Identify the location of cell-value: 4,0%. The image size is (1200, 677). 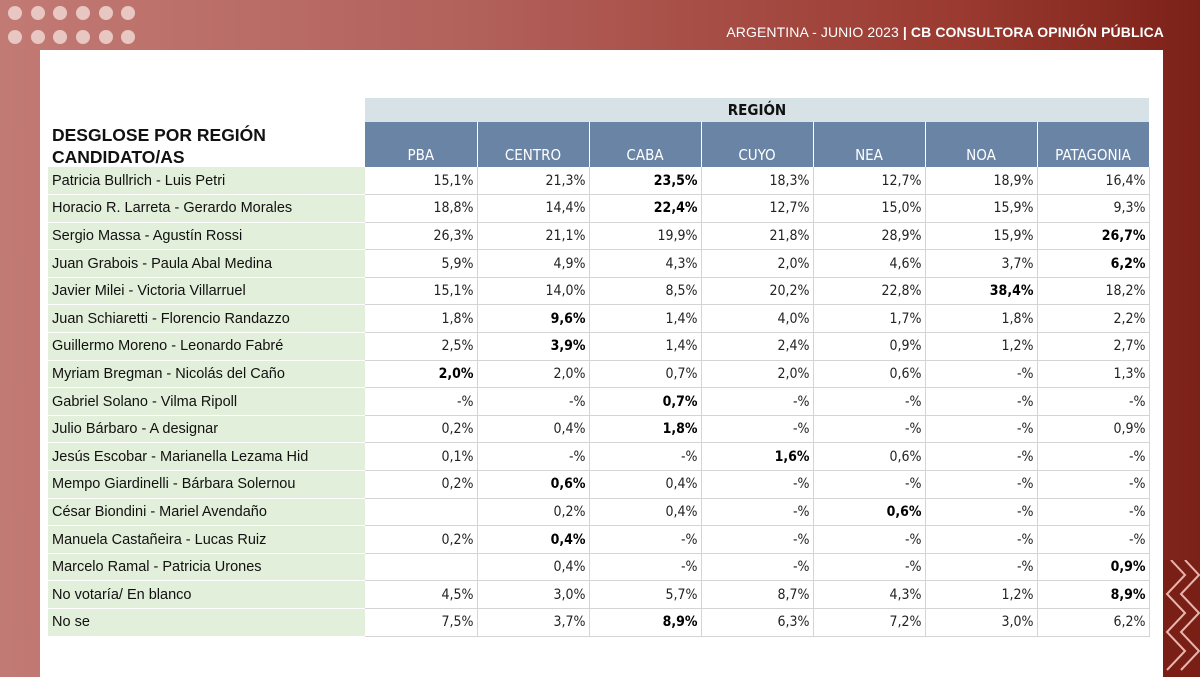
(757, 319).